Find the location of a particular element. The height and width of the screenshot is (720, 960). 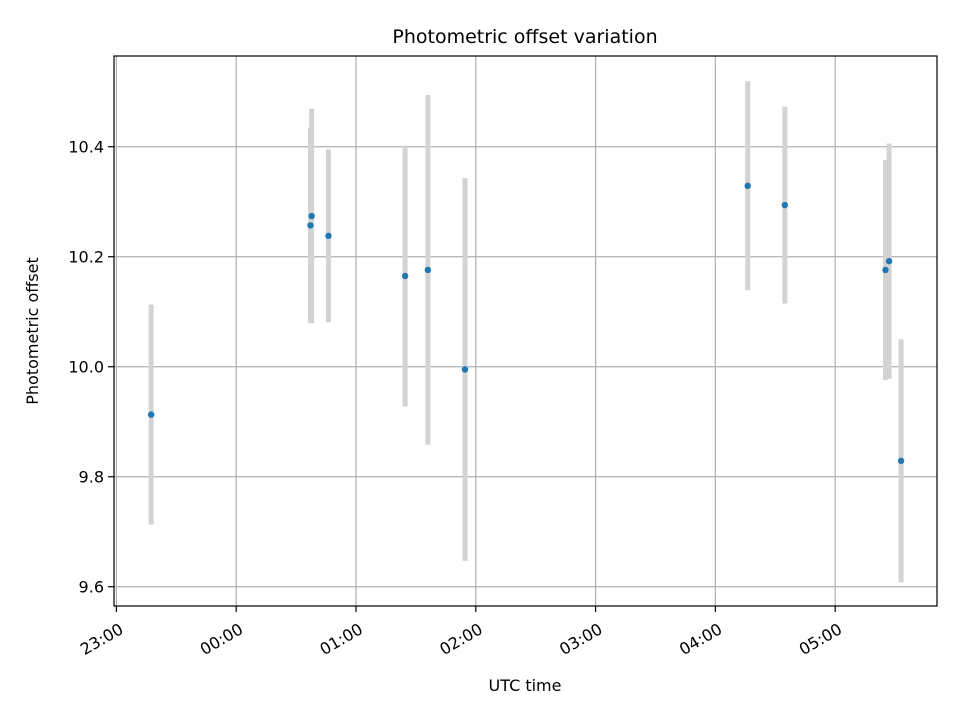

y-tick-label: 10.4 is located at coordinates (86, 146).